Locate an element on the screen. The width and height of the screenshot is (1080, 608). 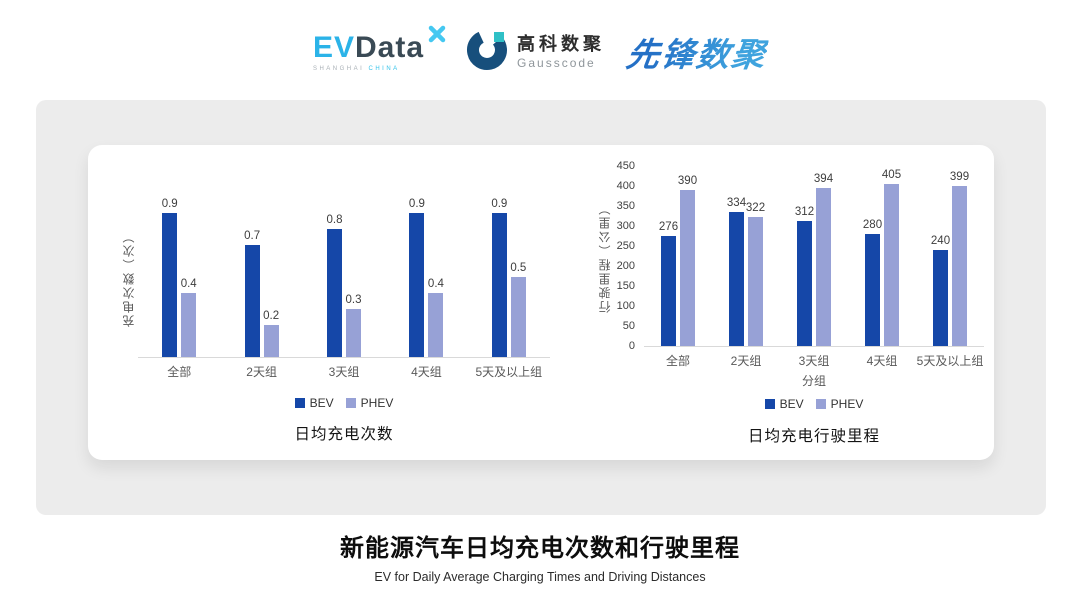
chart-title: 日均充电行驶里程 is located at coordinates (813, 436).